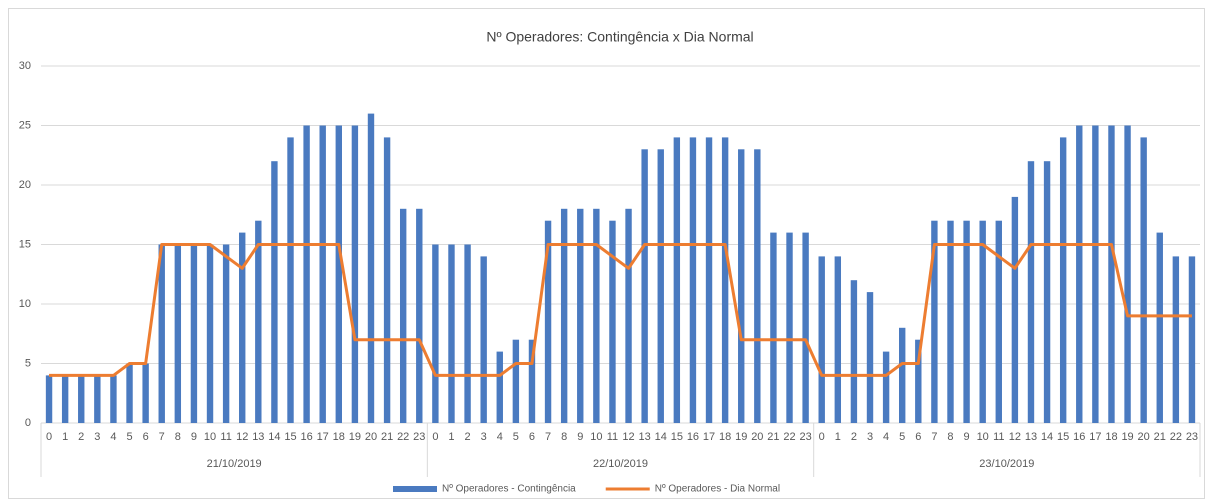 The width and height of the screenshot is (1207, 504). Describe the element at coordinates (25, 125) in the screenshot. I see `y-tick-label: 25` at that location.